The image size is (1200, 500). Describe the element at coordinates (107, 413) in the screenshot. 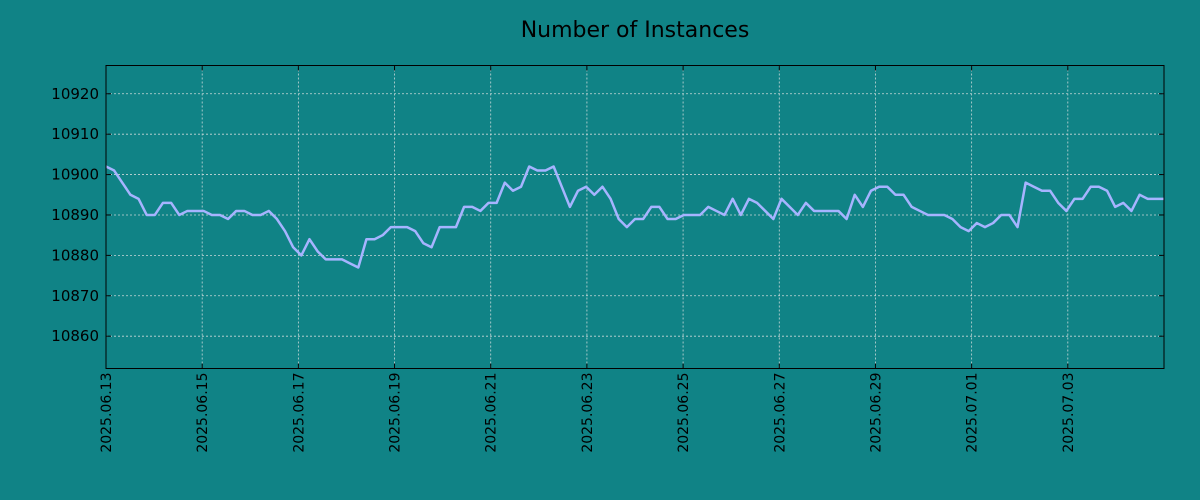

I see `x-tick-label: 2025.06.13` at that location.